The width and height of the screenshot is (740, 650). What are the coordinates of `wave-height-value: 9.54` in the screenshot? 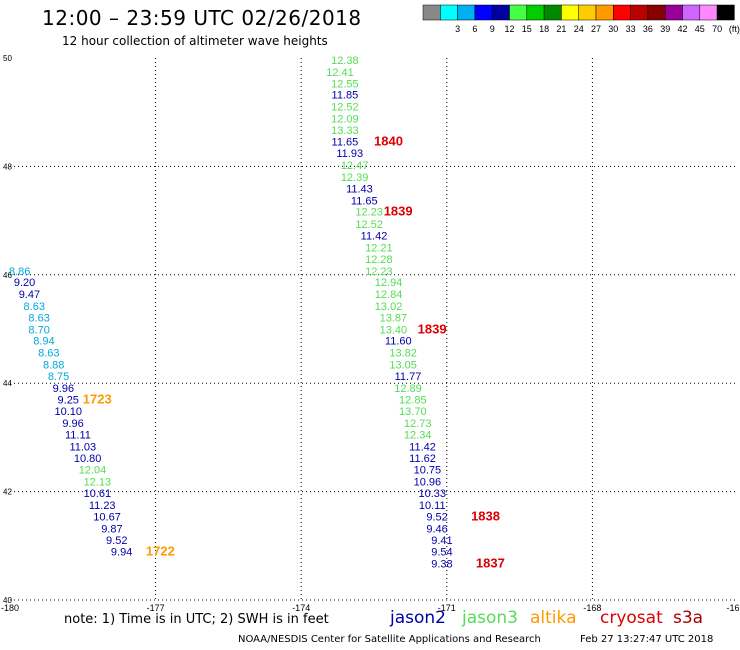 It's located at (441, 553).